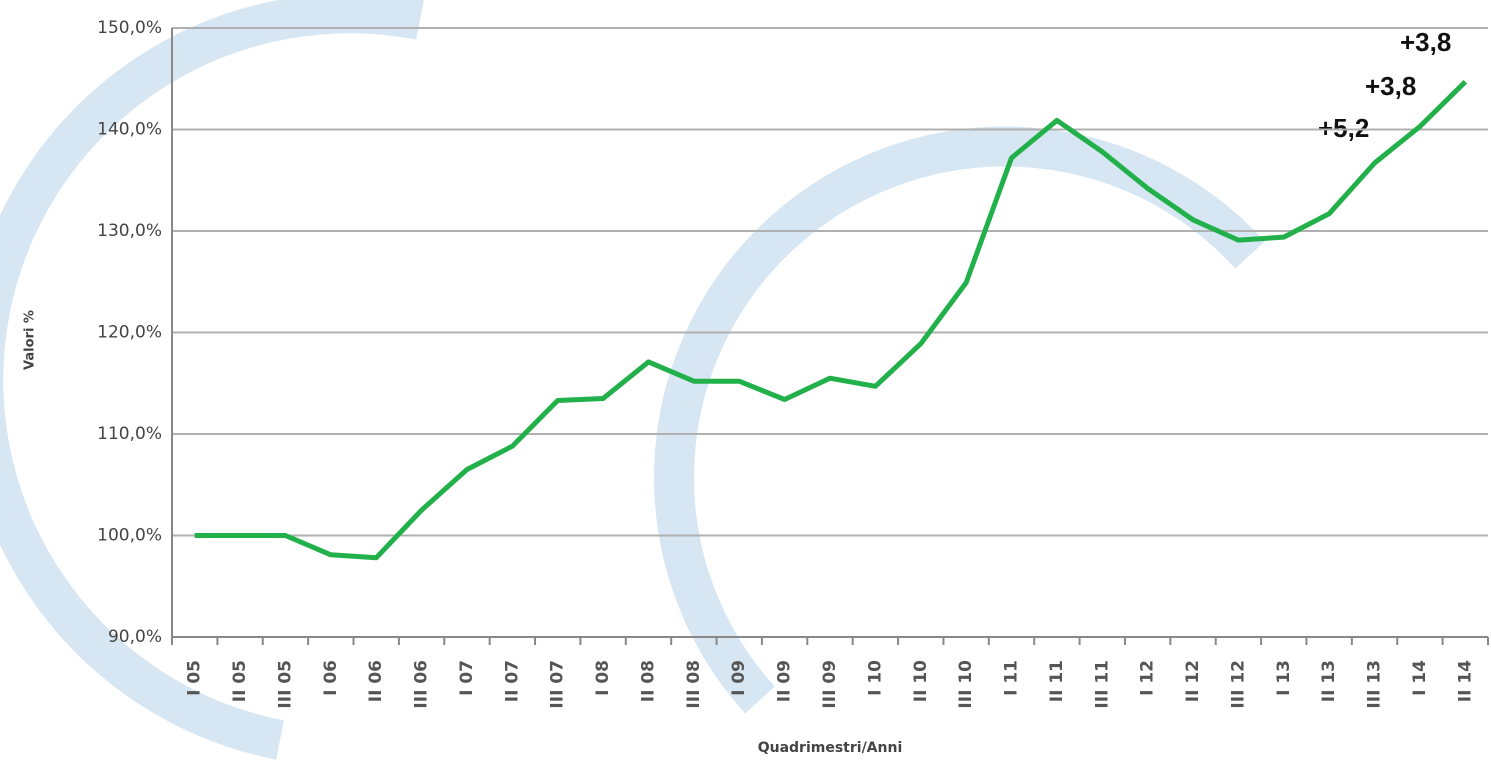  Describe the element at coordinates (512, 681) in the screenshot. I see `x-tick-label: II 07` at that location.